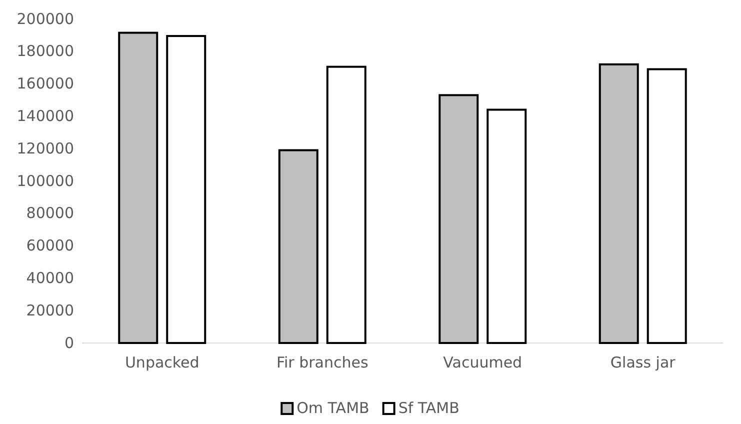 This screenshot has width=741, height=424. I want to click on y-tick-label: 180000, so click(45, 51).